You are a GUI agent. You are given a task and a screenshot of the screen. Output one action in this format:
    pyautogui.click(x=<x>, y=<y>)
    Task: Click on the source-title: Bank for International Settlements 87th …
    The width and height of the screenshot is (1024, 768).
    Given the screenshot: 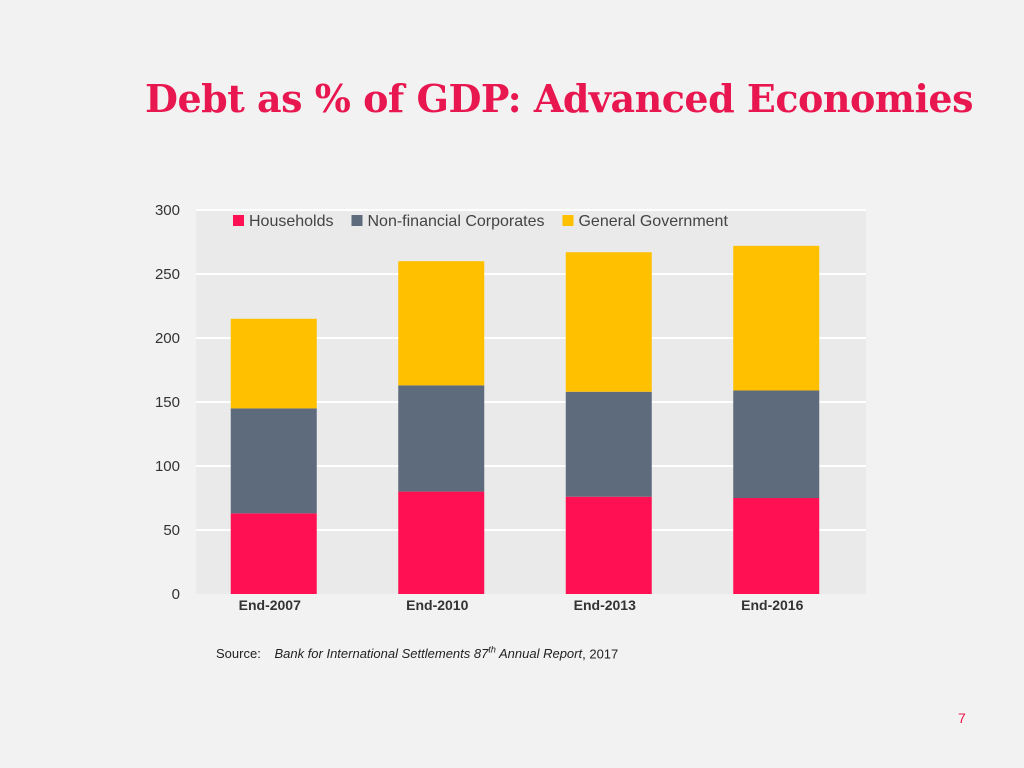 What is the action you would take?
    pyautogui.click(x=428, y=653)
    